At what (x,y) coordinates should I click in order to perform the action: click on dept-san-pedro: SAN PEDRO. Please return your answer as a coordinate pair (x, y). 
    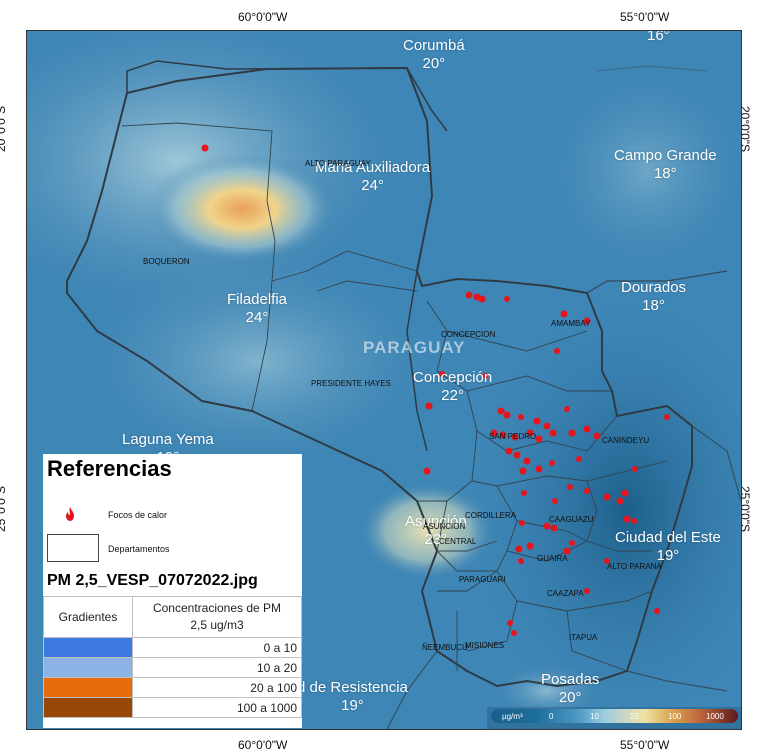
    Looking at the image, I should click on (513, 436).